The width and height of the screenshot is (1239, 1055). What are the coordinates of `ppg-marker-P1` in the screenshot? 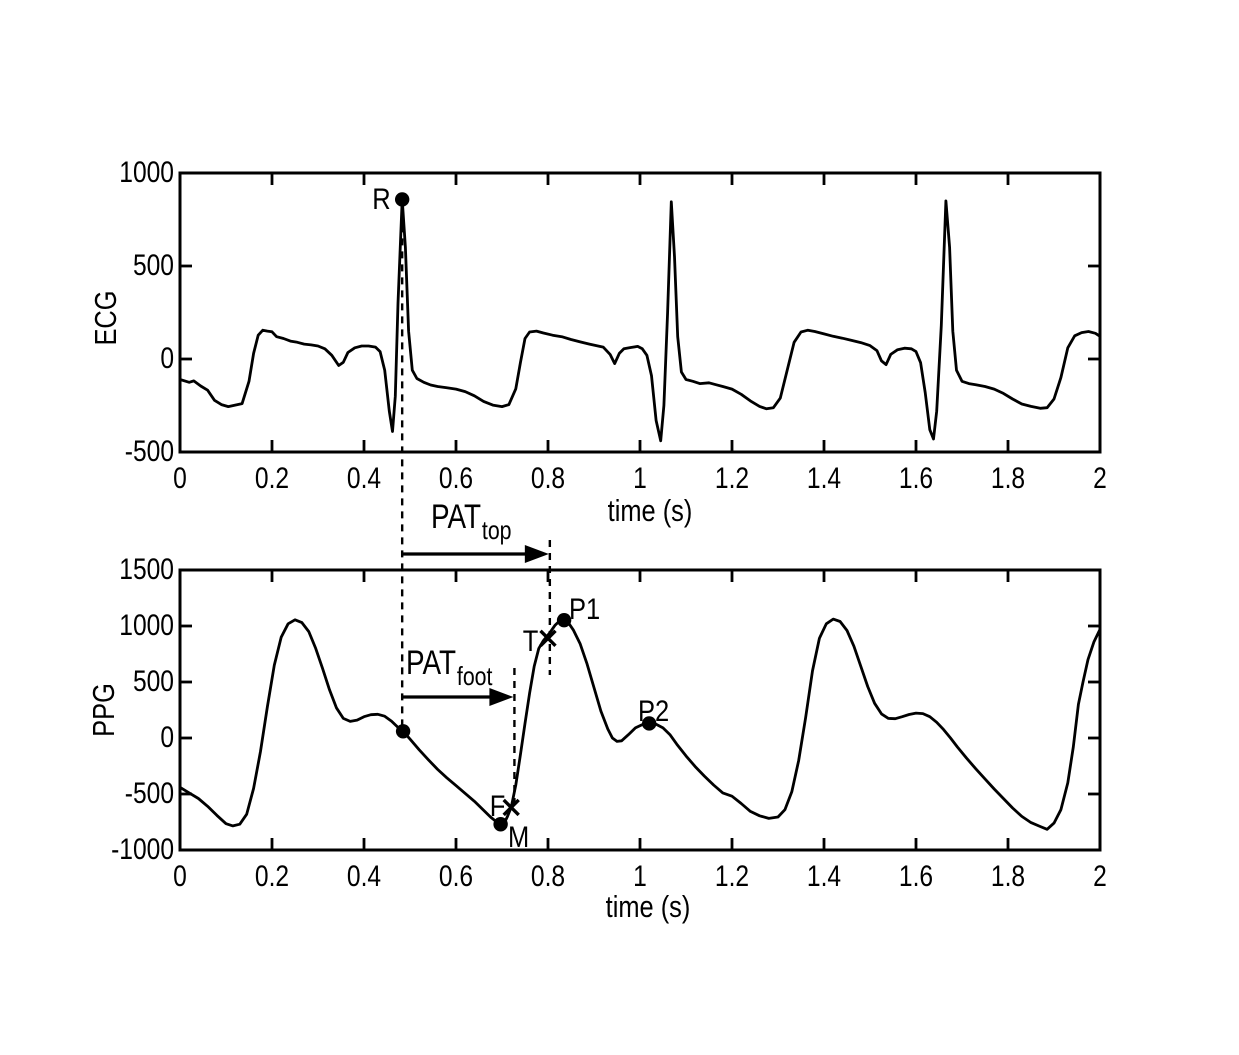 It's located at (564, 620).